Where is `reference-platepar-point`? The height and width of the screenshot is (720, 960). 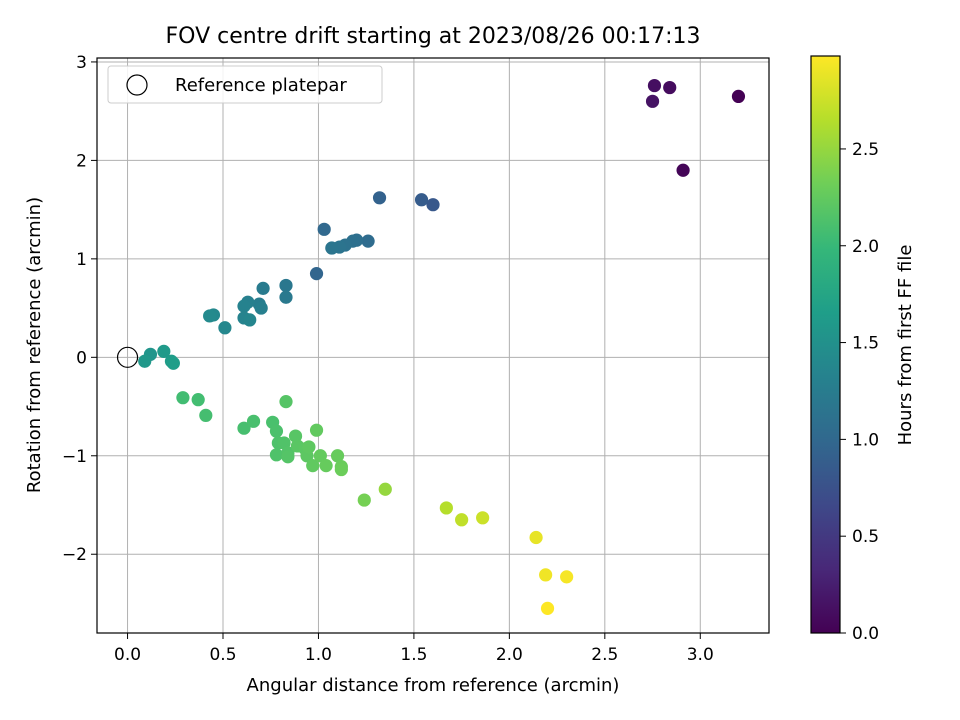
reference-platepar-point is located at coordinates (127, 357).